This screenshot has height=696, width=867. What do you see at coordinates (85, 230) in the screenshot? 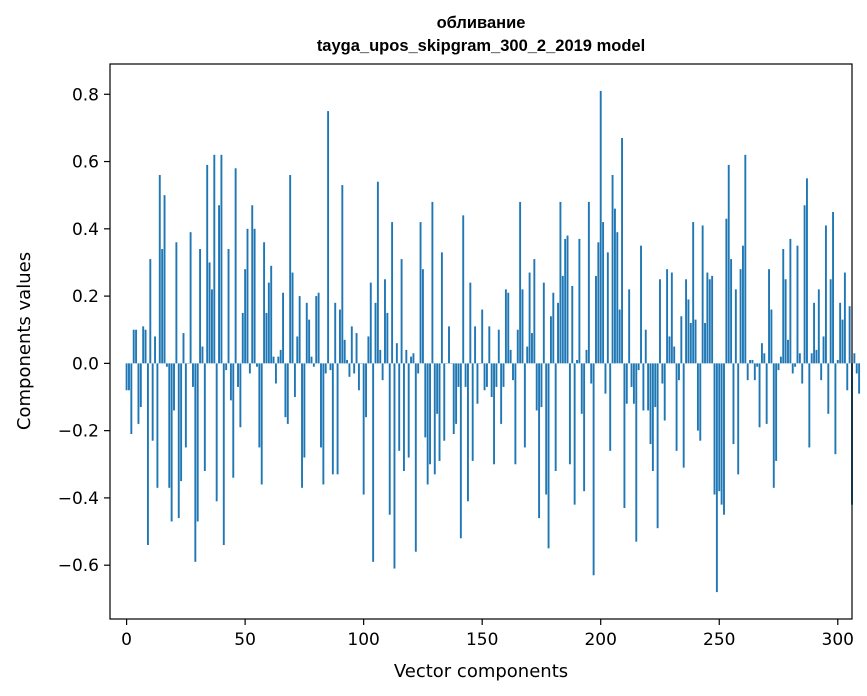
I see `y-tick-label: 0.4` at bounding box center [85, 230].